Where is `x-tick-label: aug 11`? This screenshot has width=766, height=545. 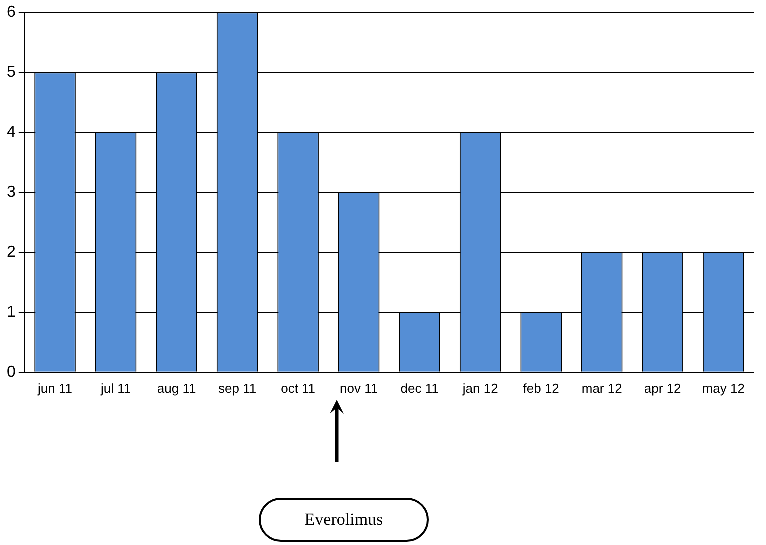
x-tick-label: aug 11 is located at coordinates (176, 388).